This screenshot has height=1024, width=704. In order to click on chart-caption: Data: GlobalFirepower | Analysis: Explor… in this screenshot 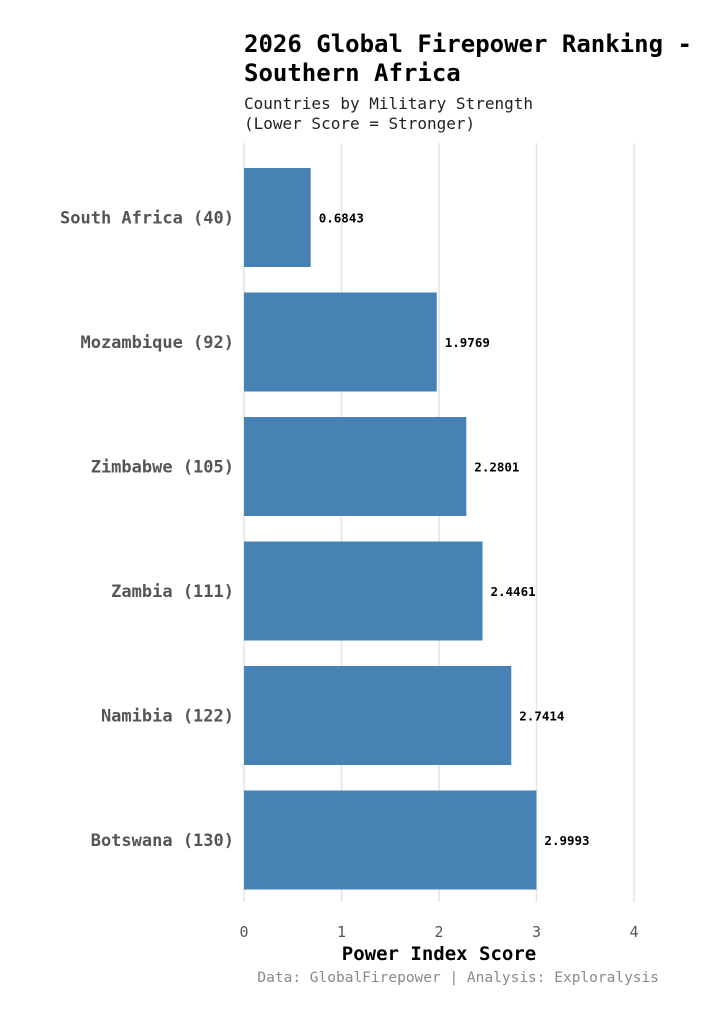, I will do `click(458, 978)`.